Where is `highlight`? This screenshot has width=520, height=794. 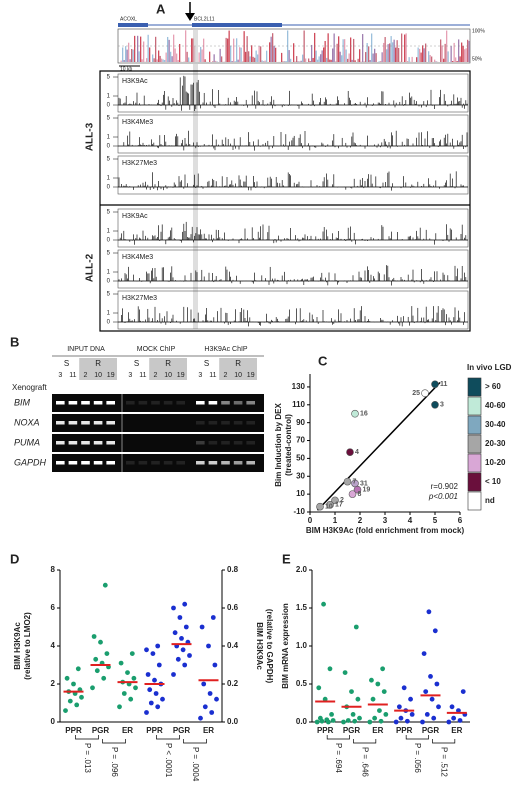
highlight is located at coordinates (195, 179).